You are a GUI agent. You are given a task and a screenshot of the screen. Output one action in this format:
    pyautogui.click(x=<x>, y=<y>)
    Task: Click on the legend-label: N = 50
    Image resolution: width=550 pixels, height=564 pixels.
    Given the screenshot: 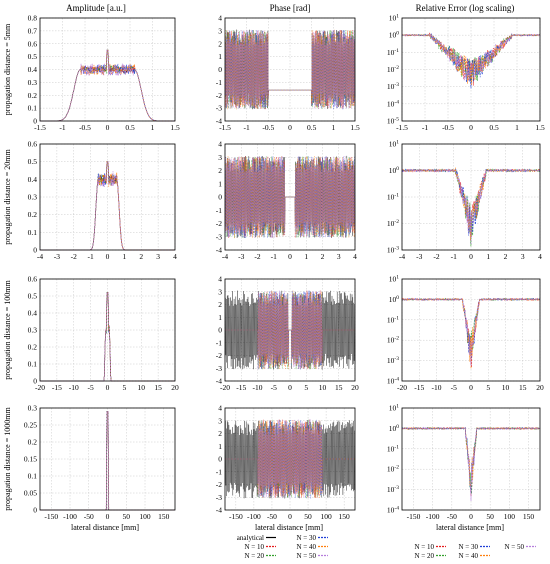 What is the action you would take?
    pyautogui.click(x=306, y=556)
    